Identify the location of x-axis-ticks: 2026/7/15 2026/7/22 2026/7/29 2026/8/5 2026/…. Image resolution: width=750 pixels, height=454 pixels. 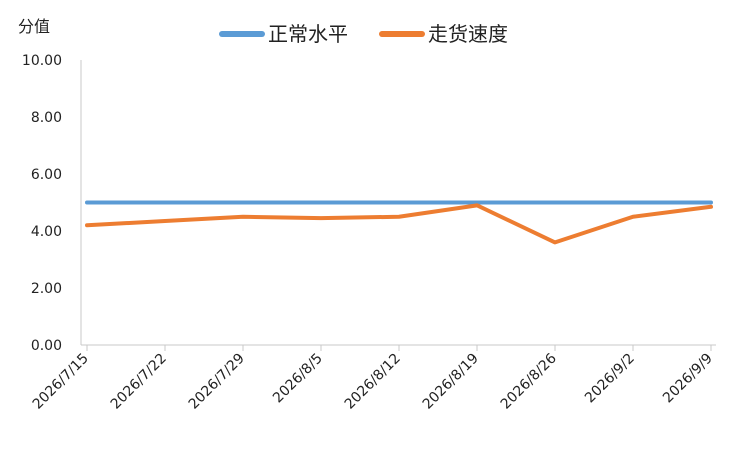
(373, 379).